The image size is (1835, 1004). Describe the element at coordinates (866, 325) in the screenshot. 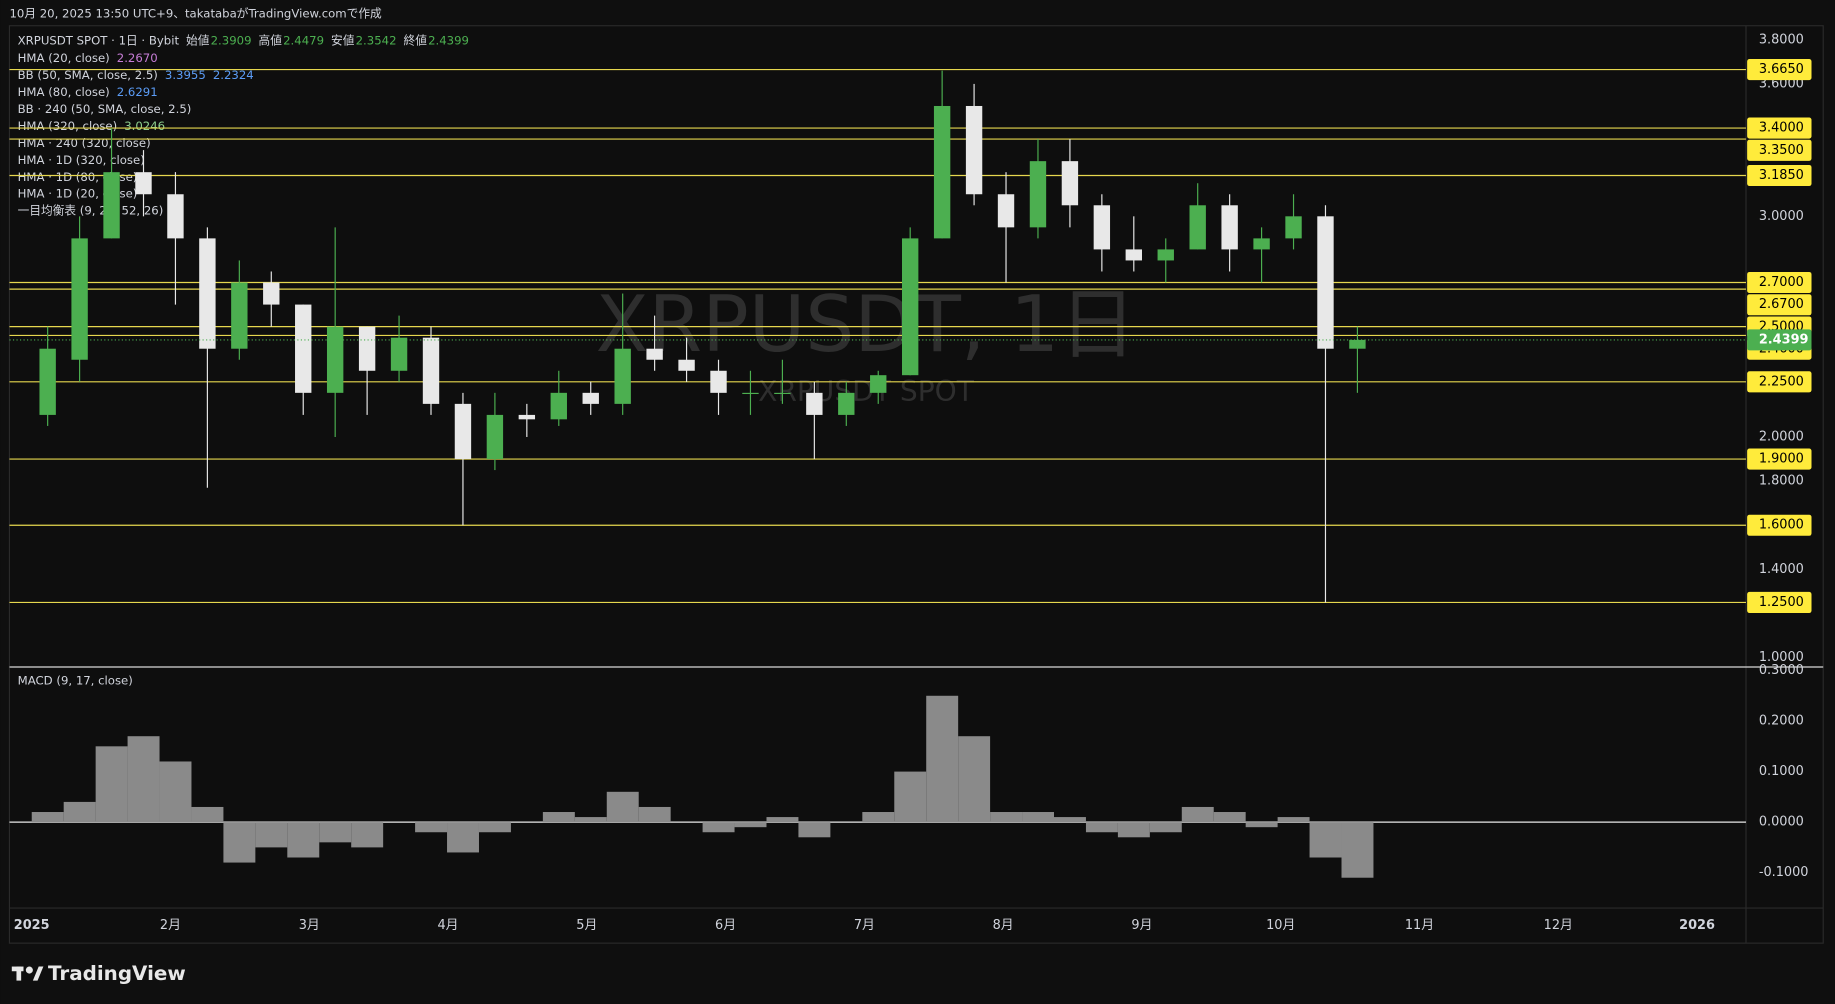

I see `watermark: XRPUSDT, 1日` at that location.